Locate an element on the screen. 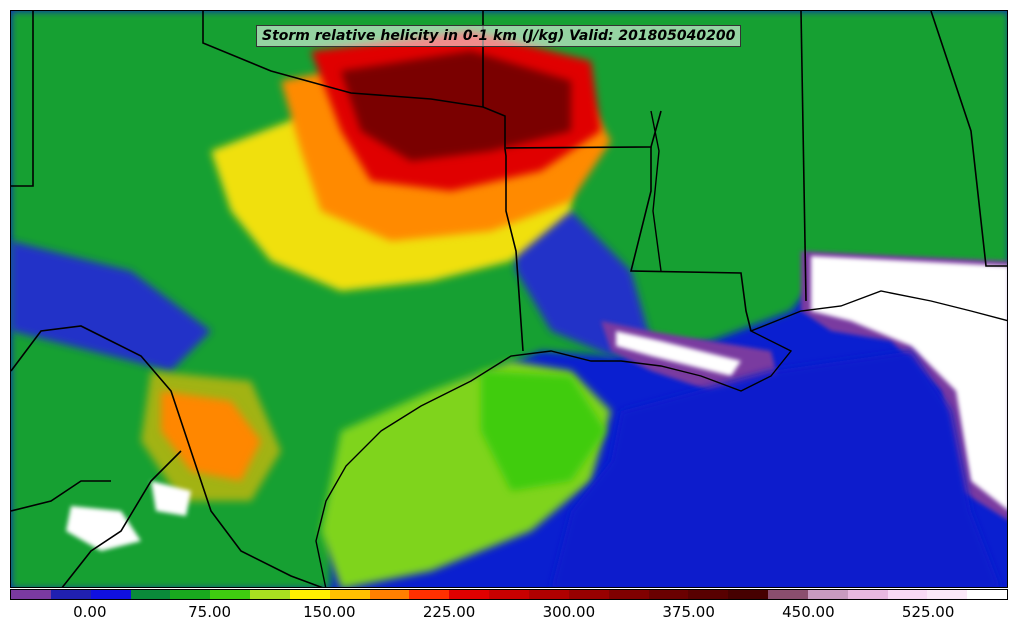 Image resolution: width=1018 pixels, height=633 pixels. blue-band is located at coordinates (581, 273).